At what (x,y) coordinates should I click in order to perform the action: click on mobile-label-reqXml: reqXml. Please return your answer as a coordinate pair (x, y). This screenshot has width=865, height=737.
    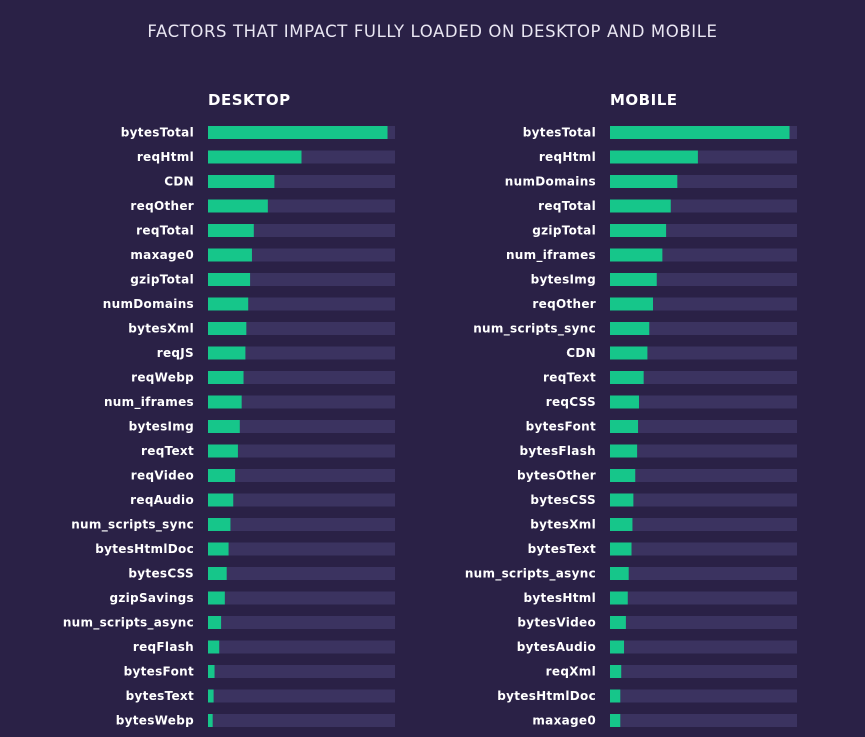
    Looking at the image, I should click on (571, 672).